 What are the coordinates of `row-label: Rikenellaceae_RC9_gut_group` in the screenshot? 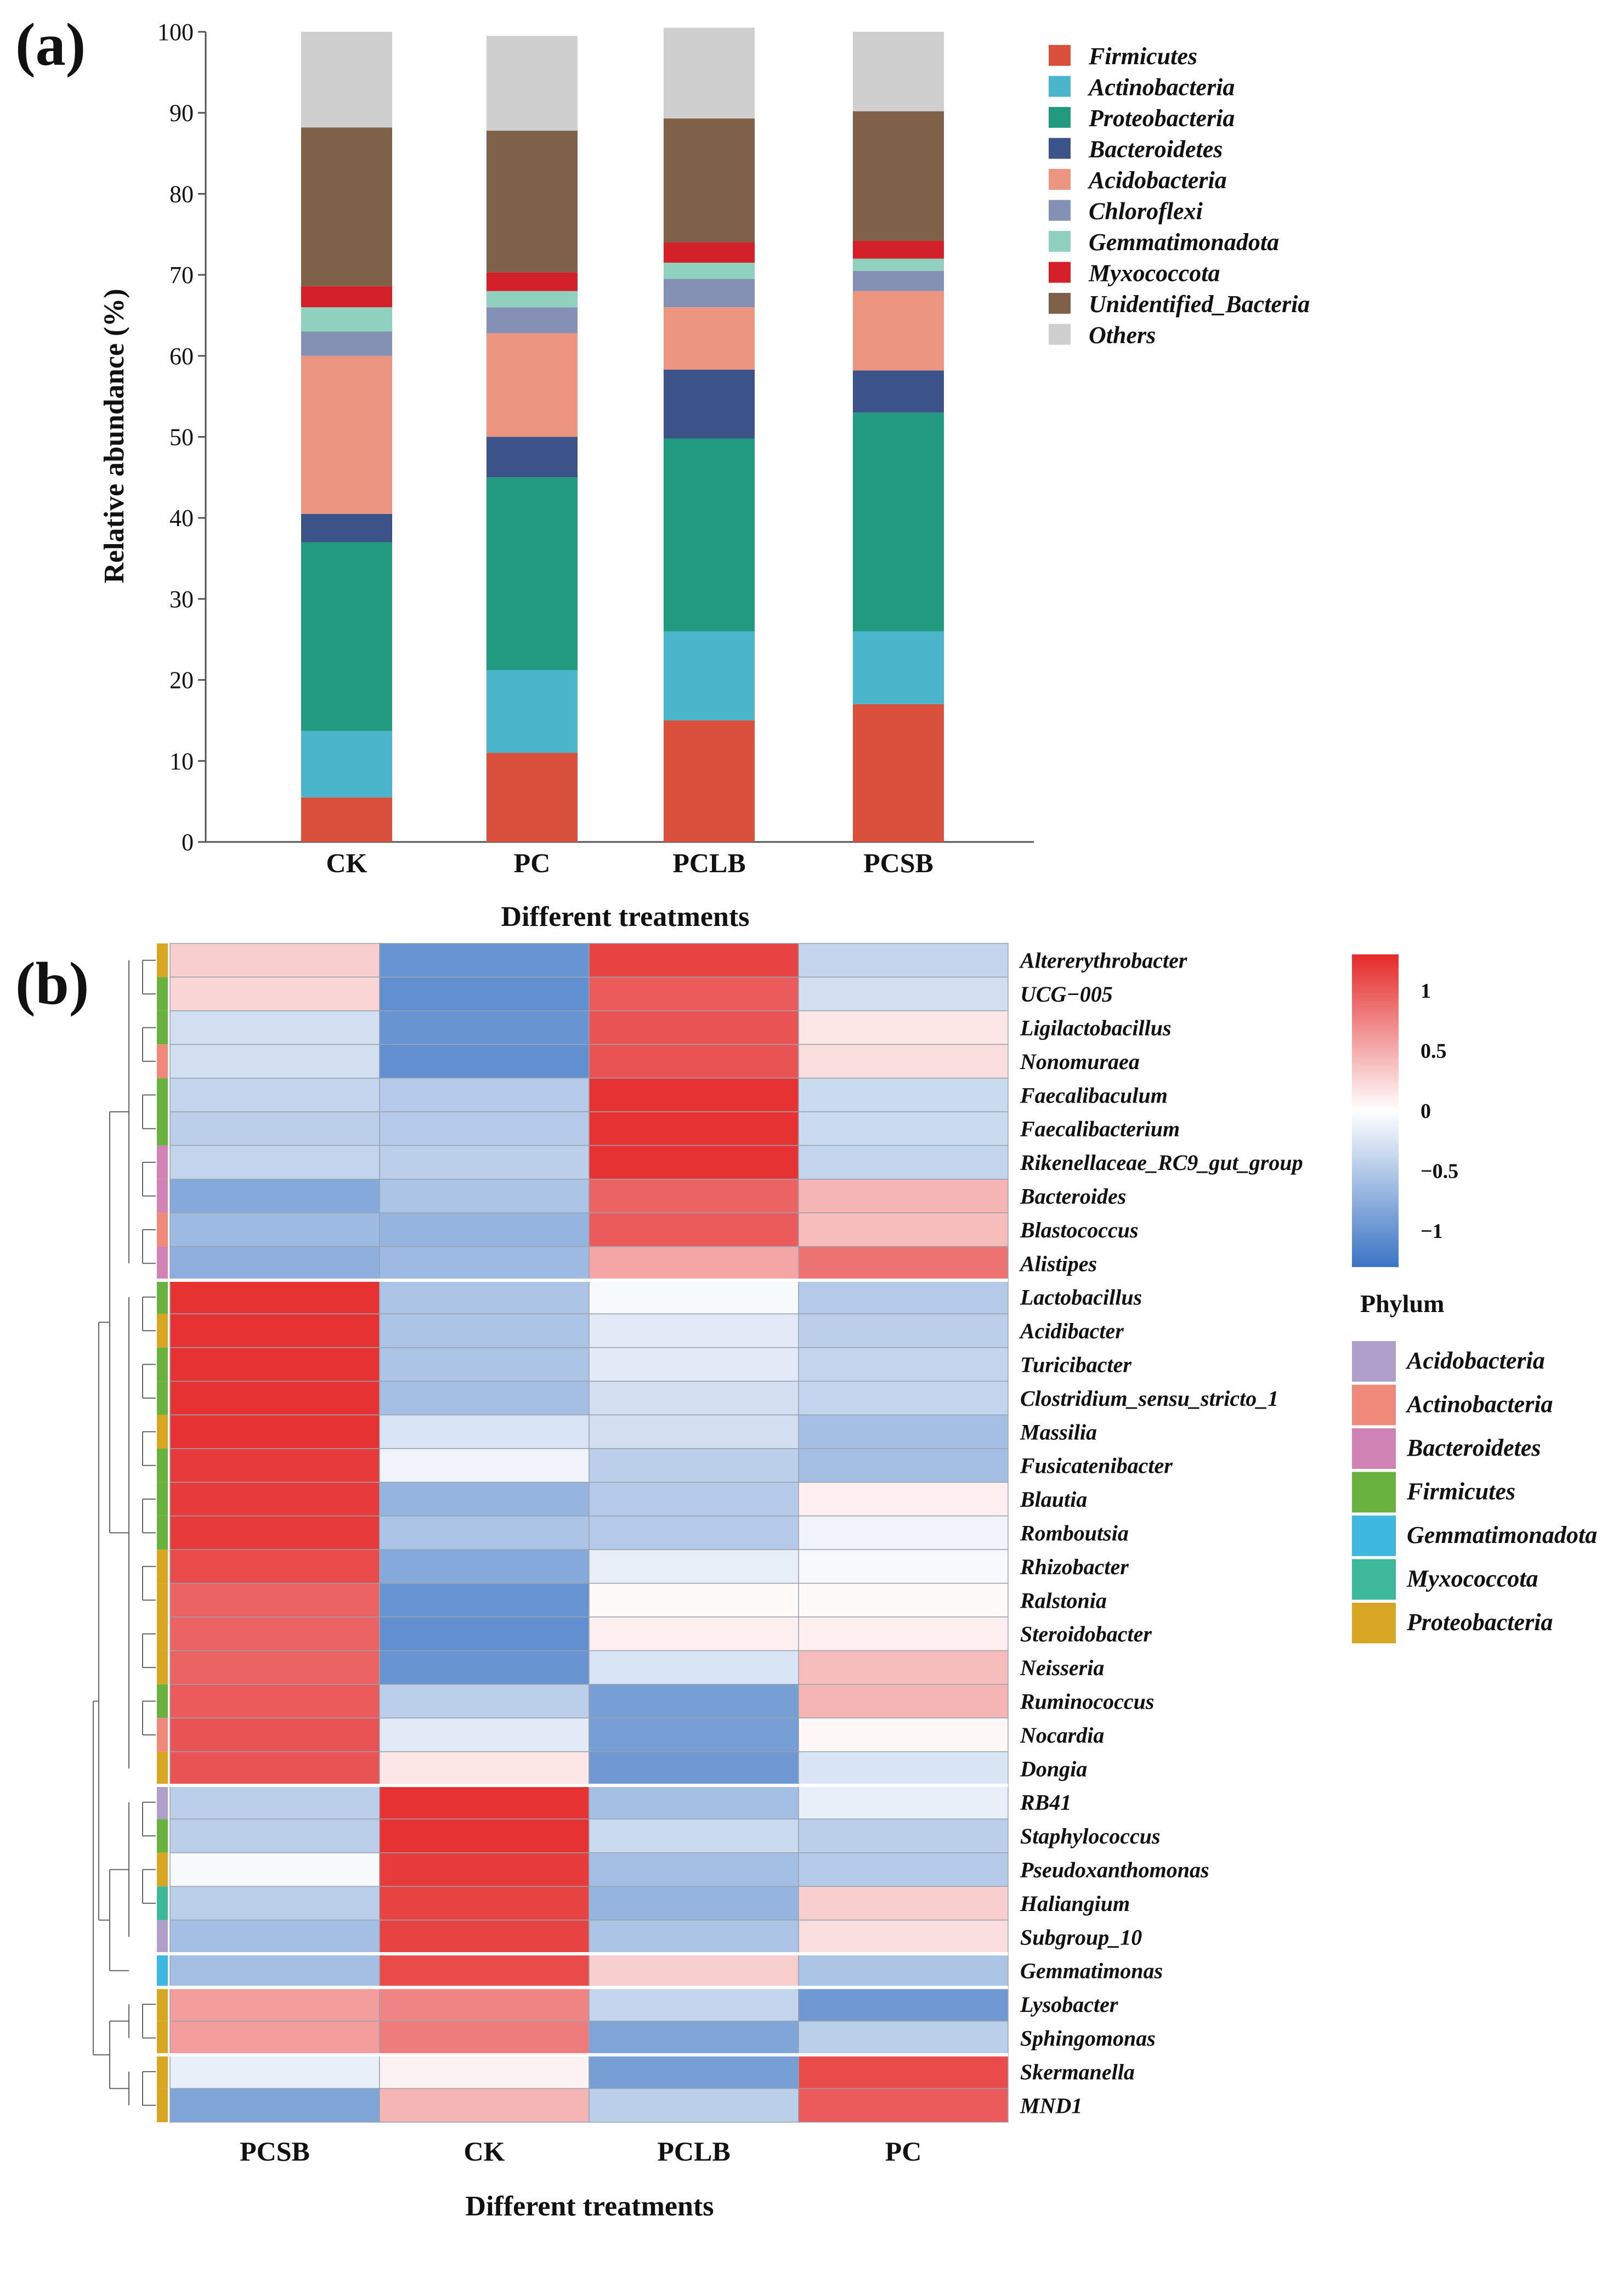 It's located at (1161, 1162).